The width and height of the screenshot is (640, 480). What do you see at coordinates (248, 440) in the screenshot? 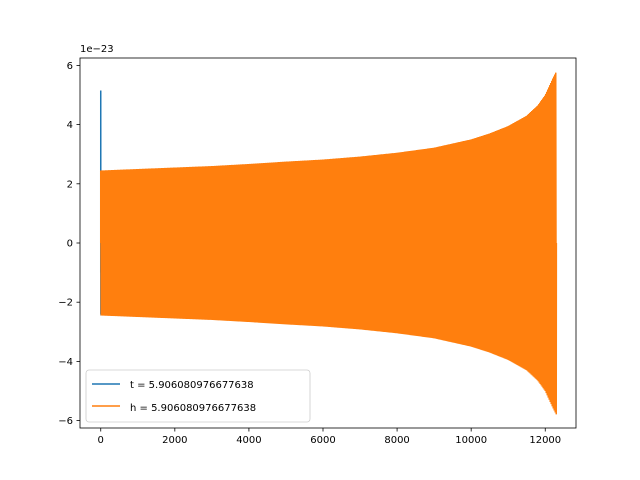
I see `x-tick-label: 4000` at bounding box center [248, 440].